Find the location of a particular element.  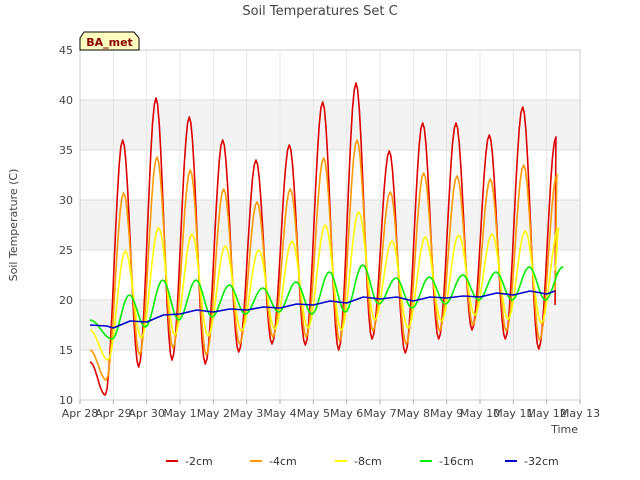

series-line-minus-16cm is located at coordinates (326, 302).